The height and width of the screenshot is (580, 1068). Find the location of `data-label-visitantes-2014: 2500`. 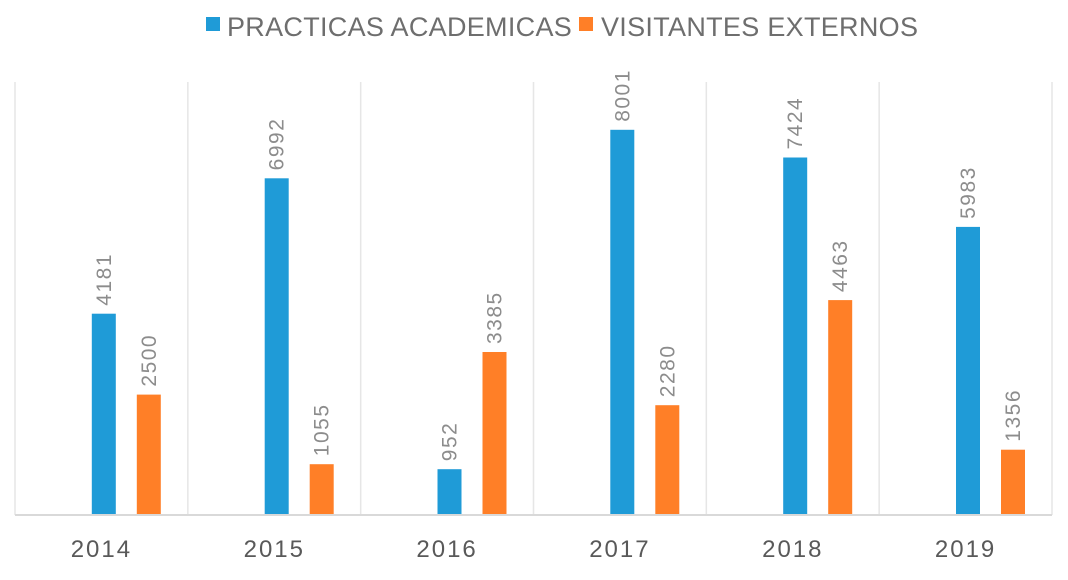

data-label-visitantes-2014: 2500 is located at coordinates (149, 360).